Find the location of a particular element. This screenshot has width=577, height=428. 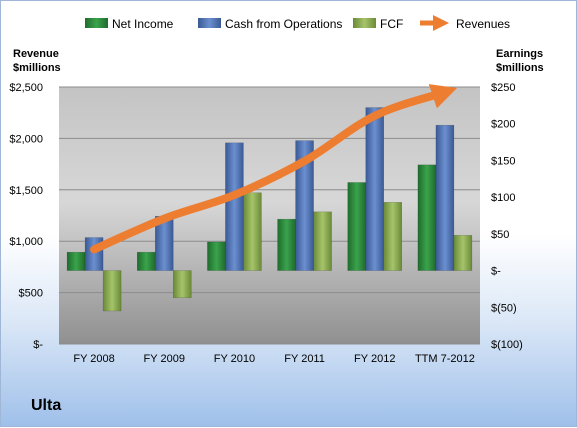

right-axis-title-line1: Earnings is located at coordinates (519, 54).